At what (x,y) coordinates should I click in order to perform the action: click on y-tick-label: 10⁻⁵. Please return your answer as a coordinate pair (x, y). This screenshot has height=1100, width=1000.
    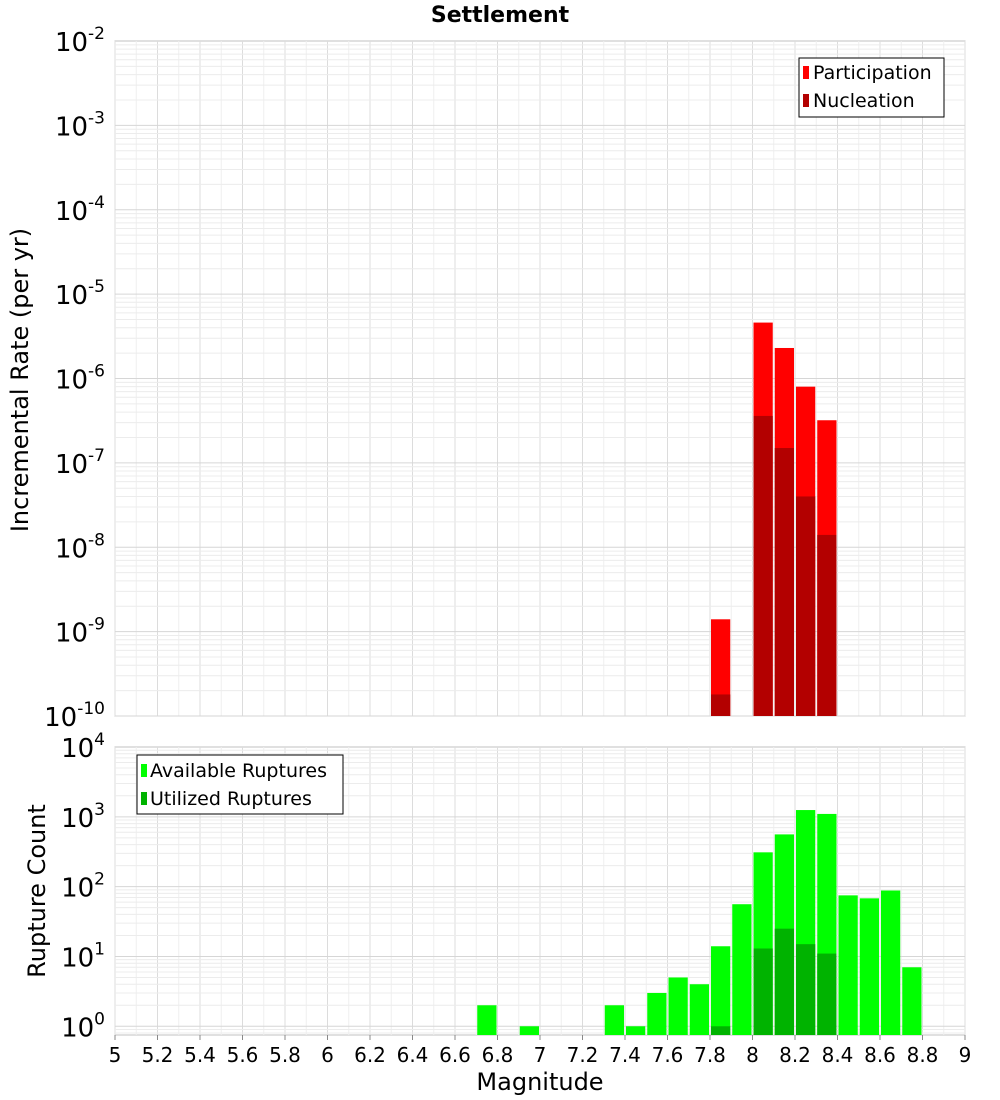
    Looking at the image, I should click on (80, 294).